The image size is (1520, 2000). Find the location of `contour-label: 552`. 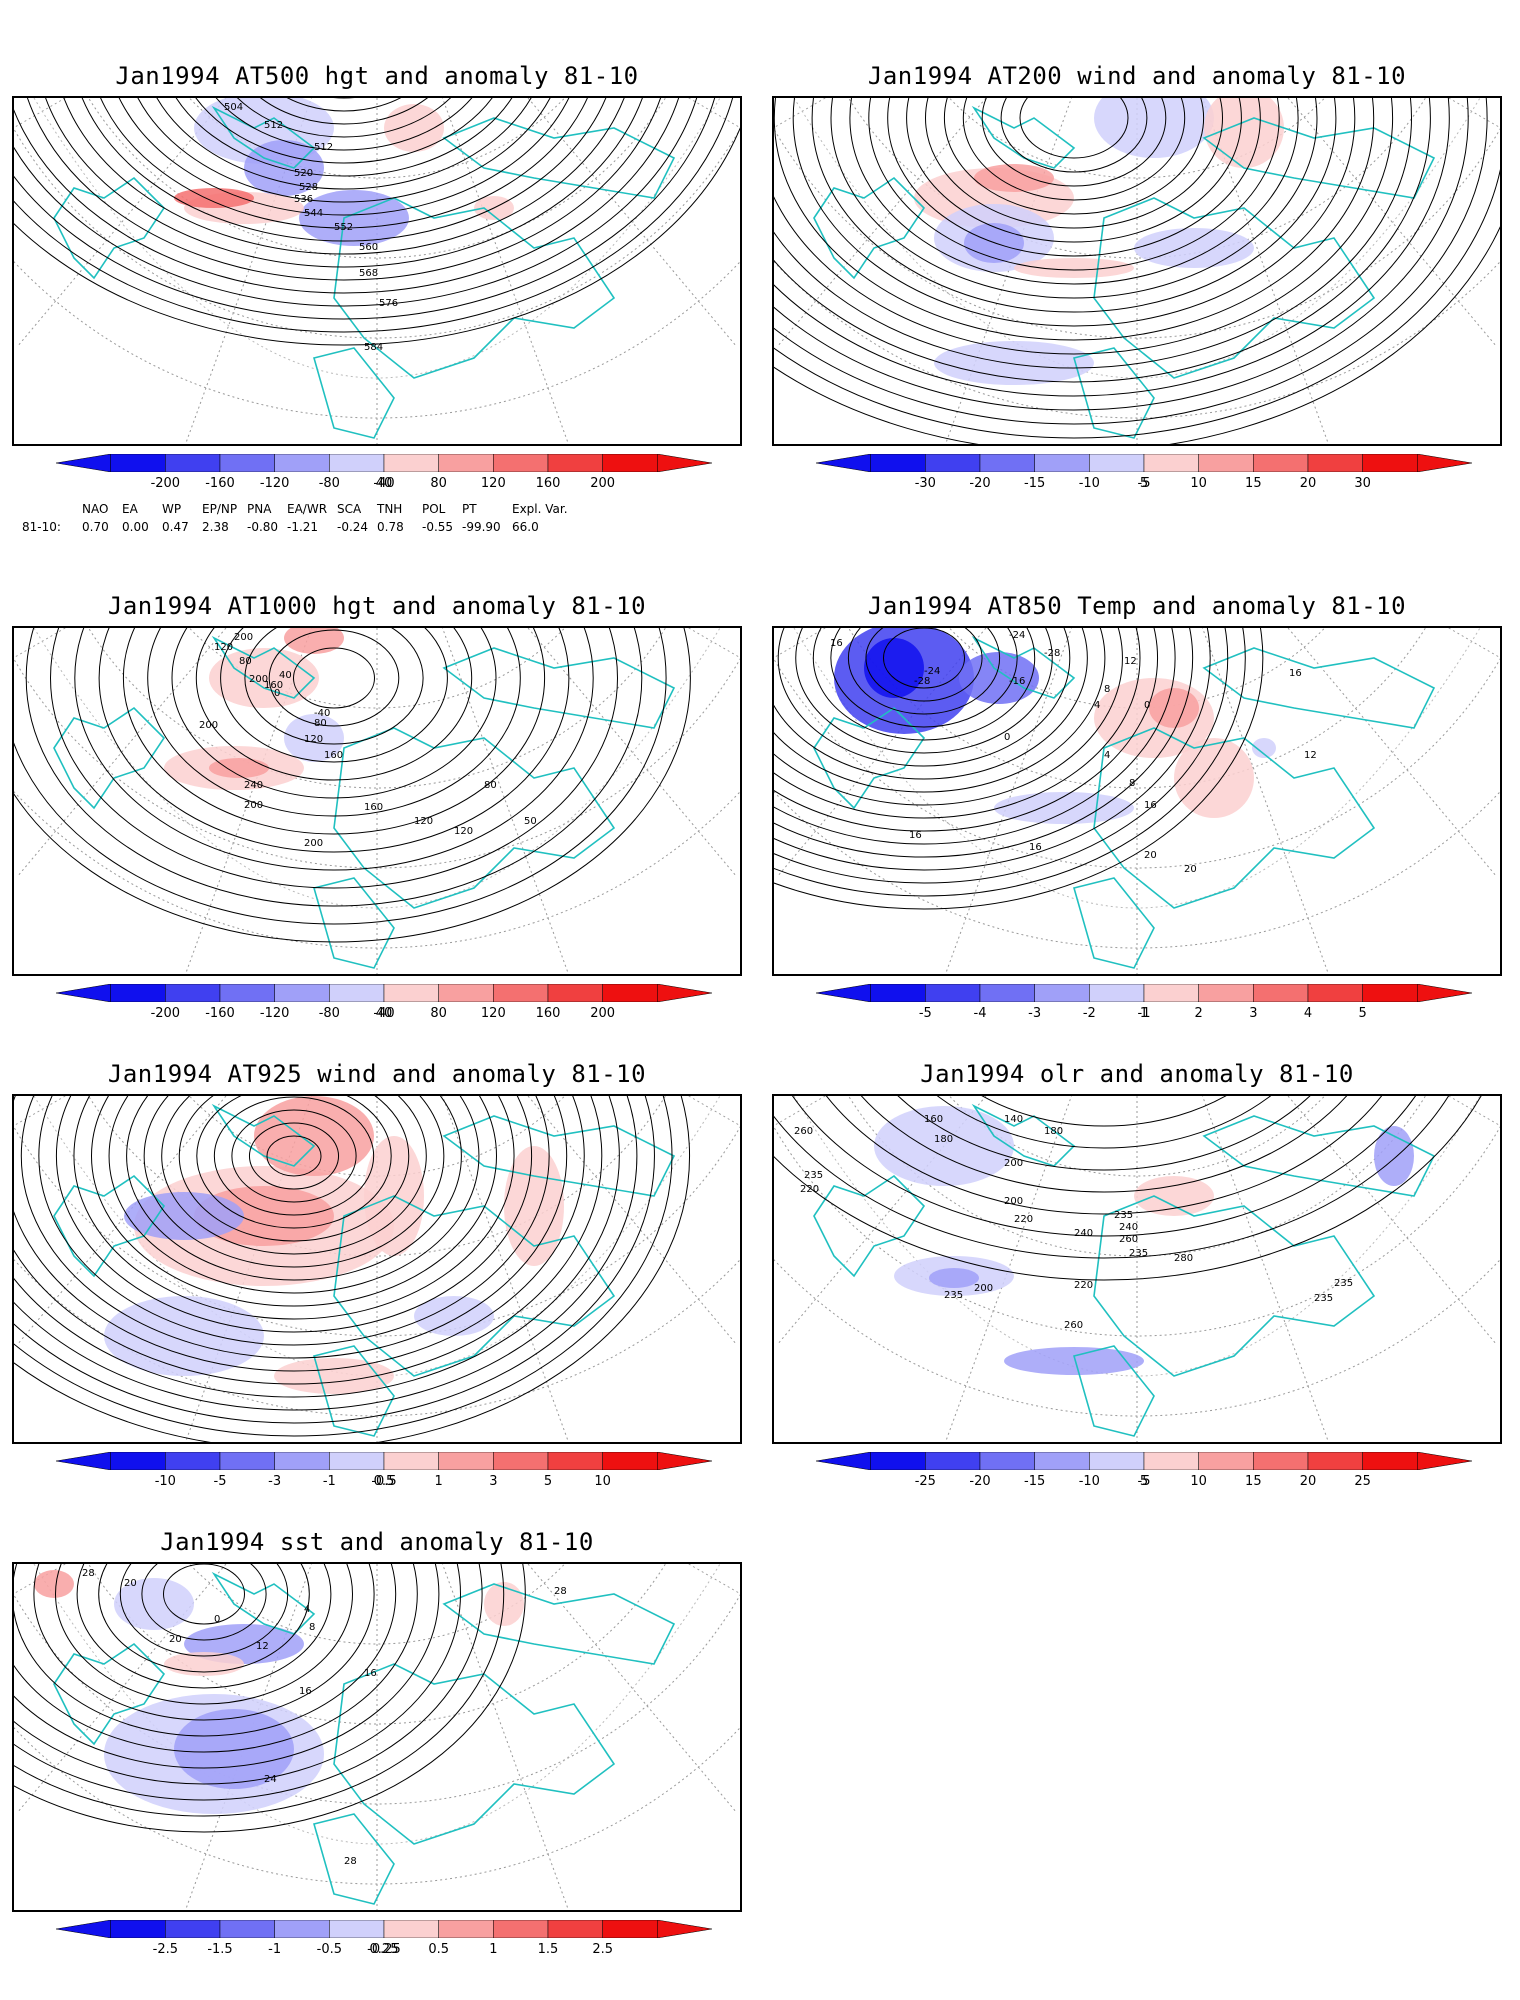

contour-label: 552 is located at coordinates (343, 227).